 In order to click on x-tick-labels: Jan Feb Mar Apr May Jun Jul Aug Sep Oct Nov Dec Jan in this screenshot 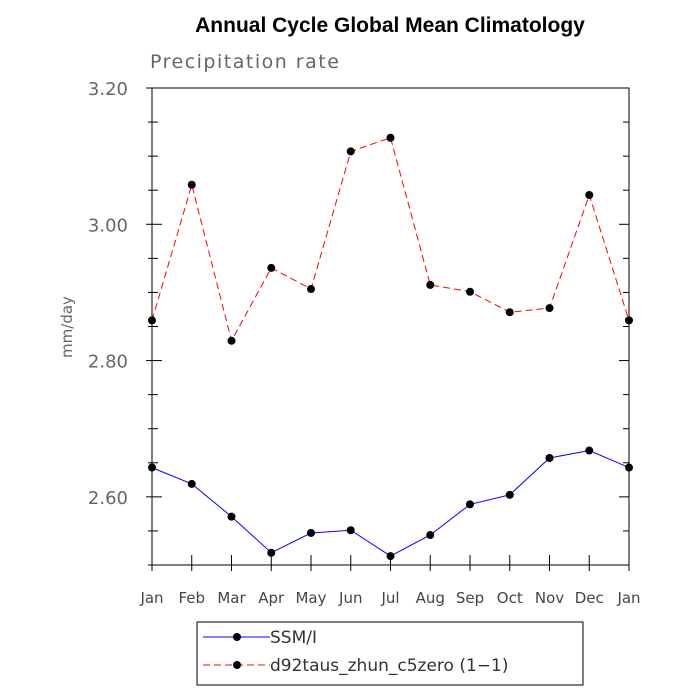, I will do `click(389, 598)`.